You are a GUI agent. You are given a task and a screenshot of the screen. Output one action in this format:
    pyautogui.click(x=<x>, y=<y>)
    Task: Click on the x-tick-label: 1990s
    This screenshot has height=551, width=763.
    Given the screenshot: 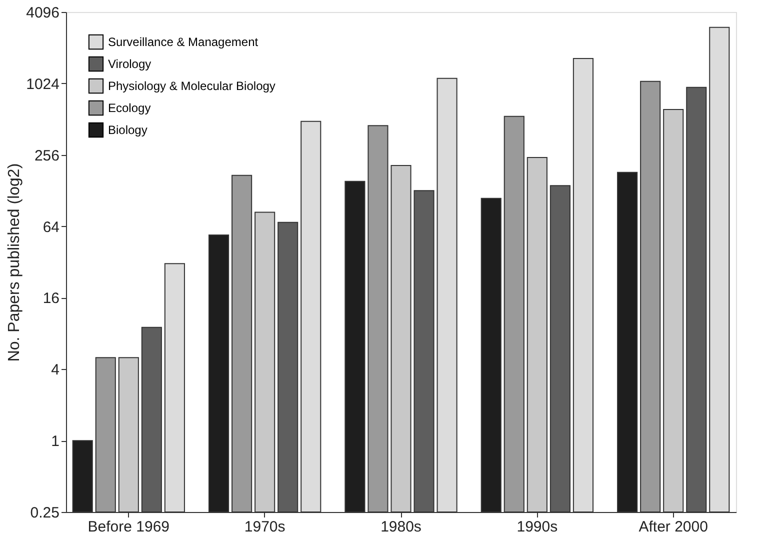 What is the action you would take?
    pyautogui.click(x=537, y=527)
    